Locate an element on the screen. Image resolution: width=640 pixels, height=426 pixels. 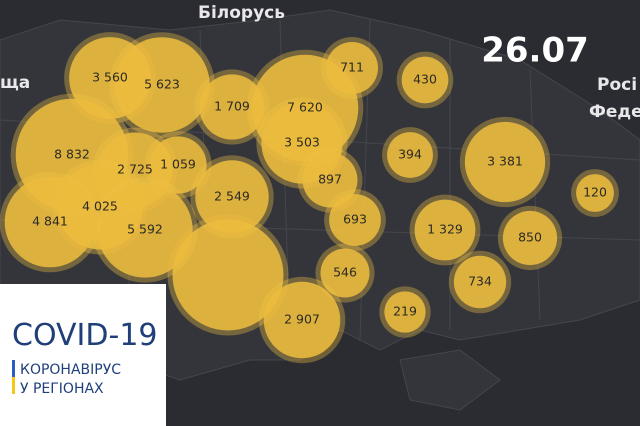
country-label: Росі is located at coordinates (617, 85).